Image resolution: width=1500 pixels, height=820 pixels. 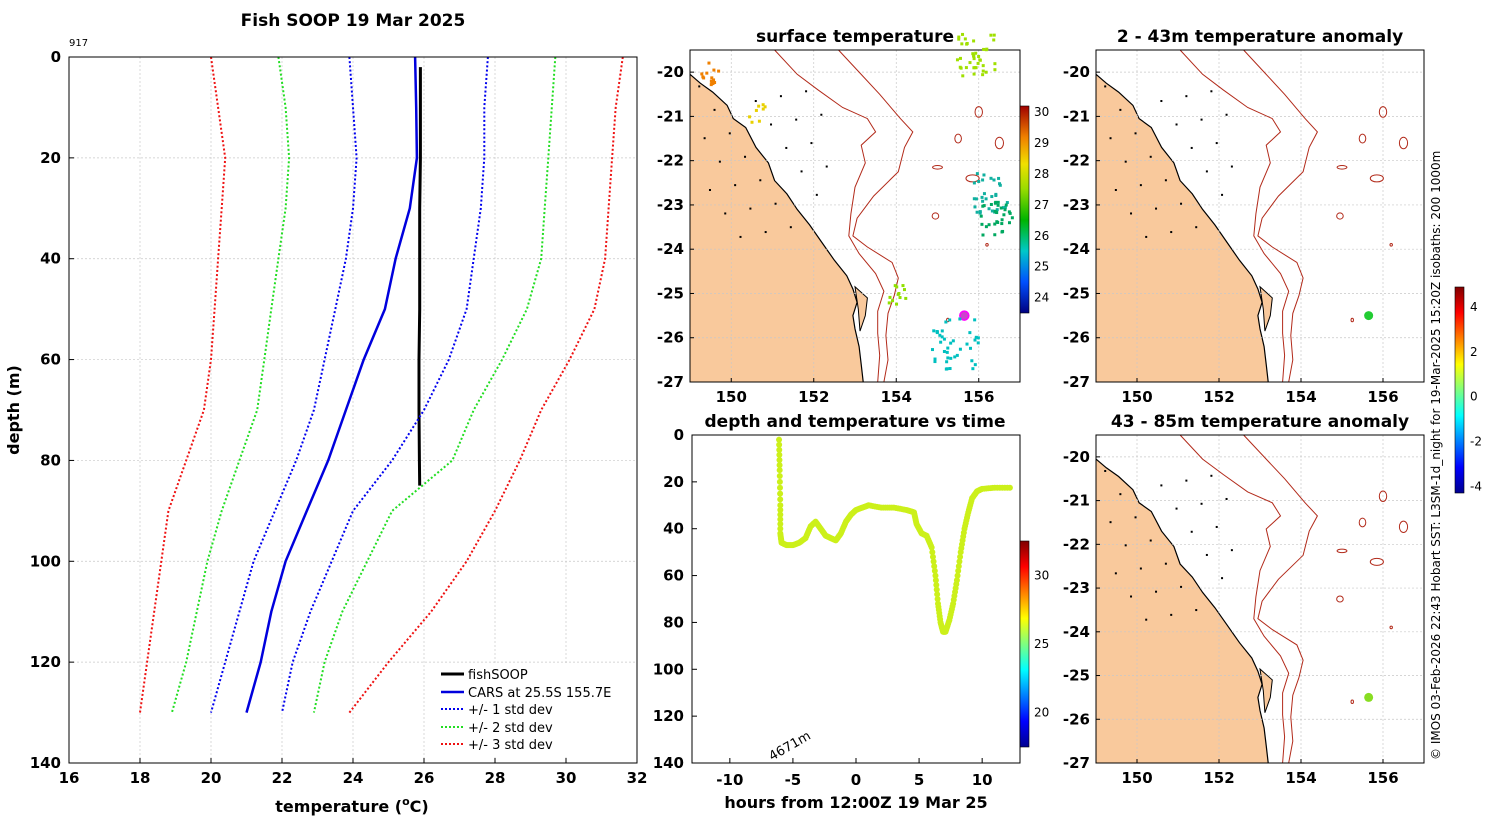 What do you see at coordinates (69, 778) in the screenshot?
I see `profile-x-tick: 16` at bounding box center [69, 778].